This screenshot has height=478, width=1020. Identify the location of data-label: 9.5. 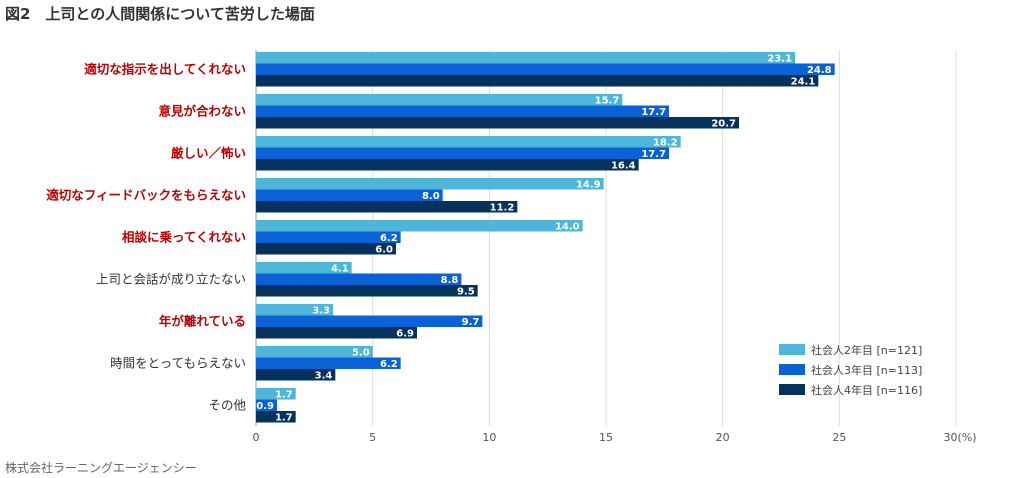
(466, 292).